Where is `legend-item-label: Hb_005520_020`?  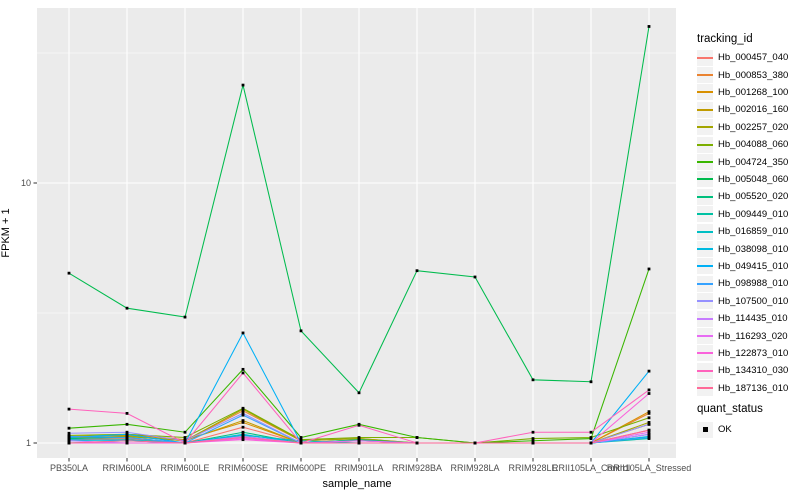 legend-item-label: Hb_005520_020 is located at coordinates (753, 197).